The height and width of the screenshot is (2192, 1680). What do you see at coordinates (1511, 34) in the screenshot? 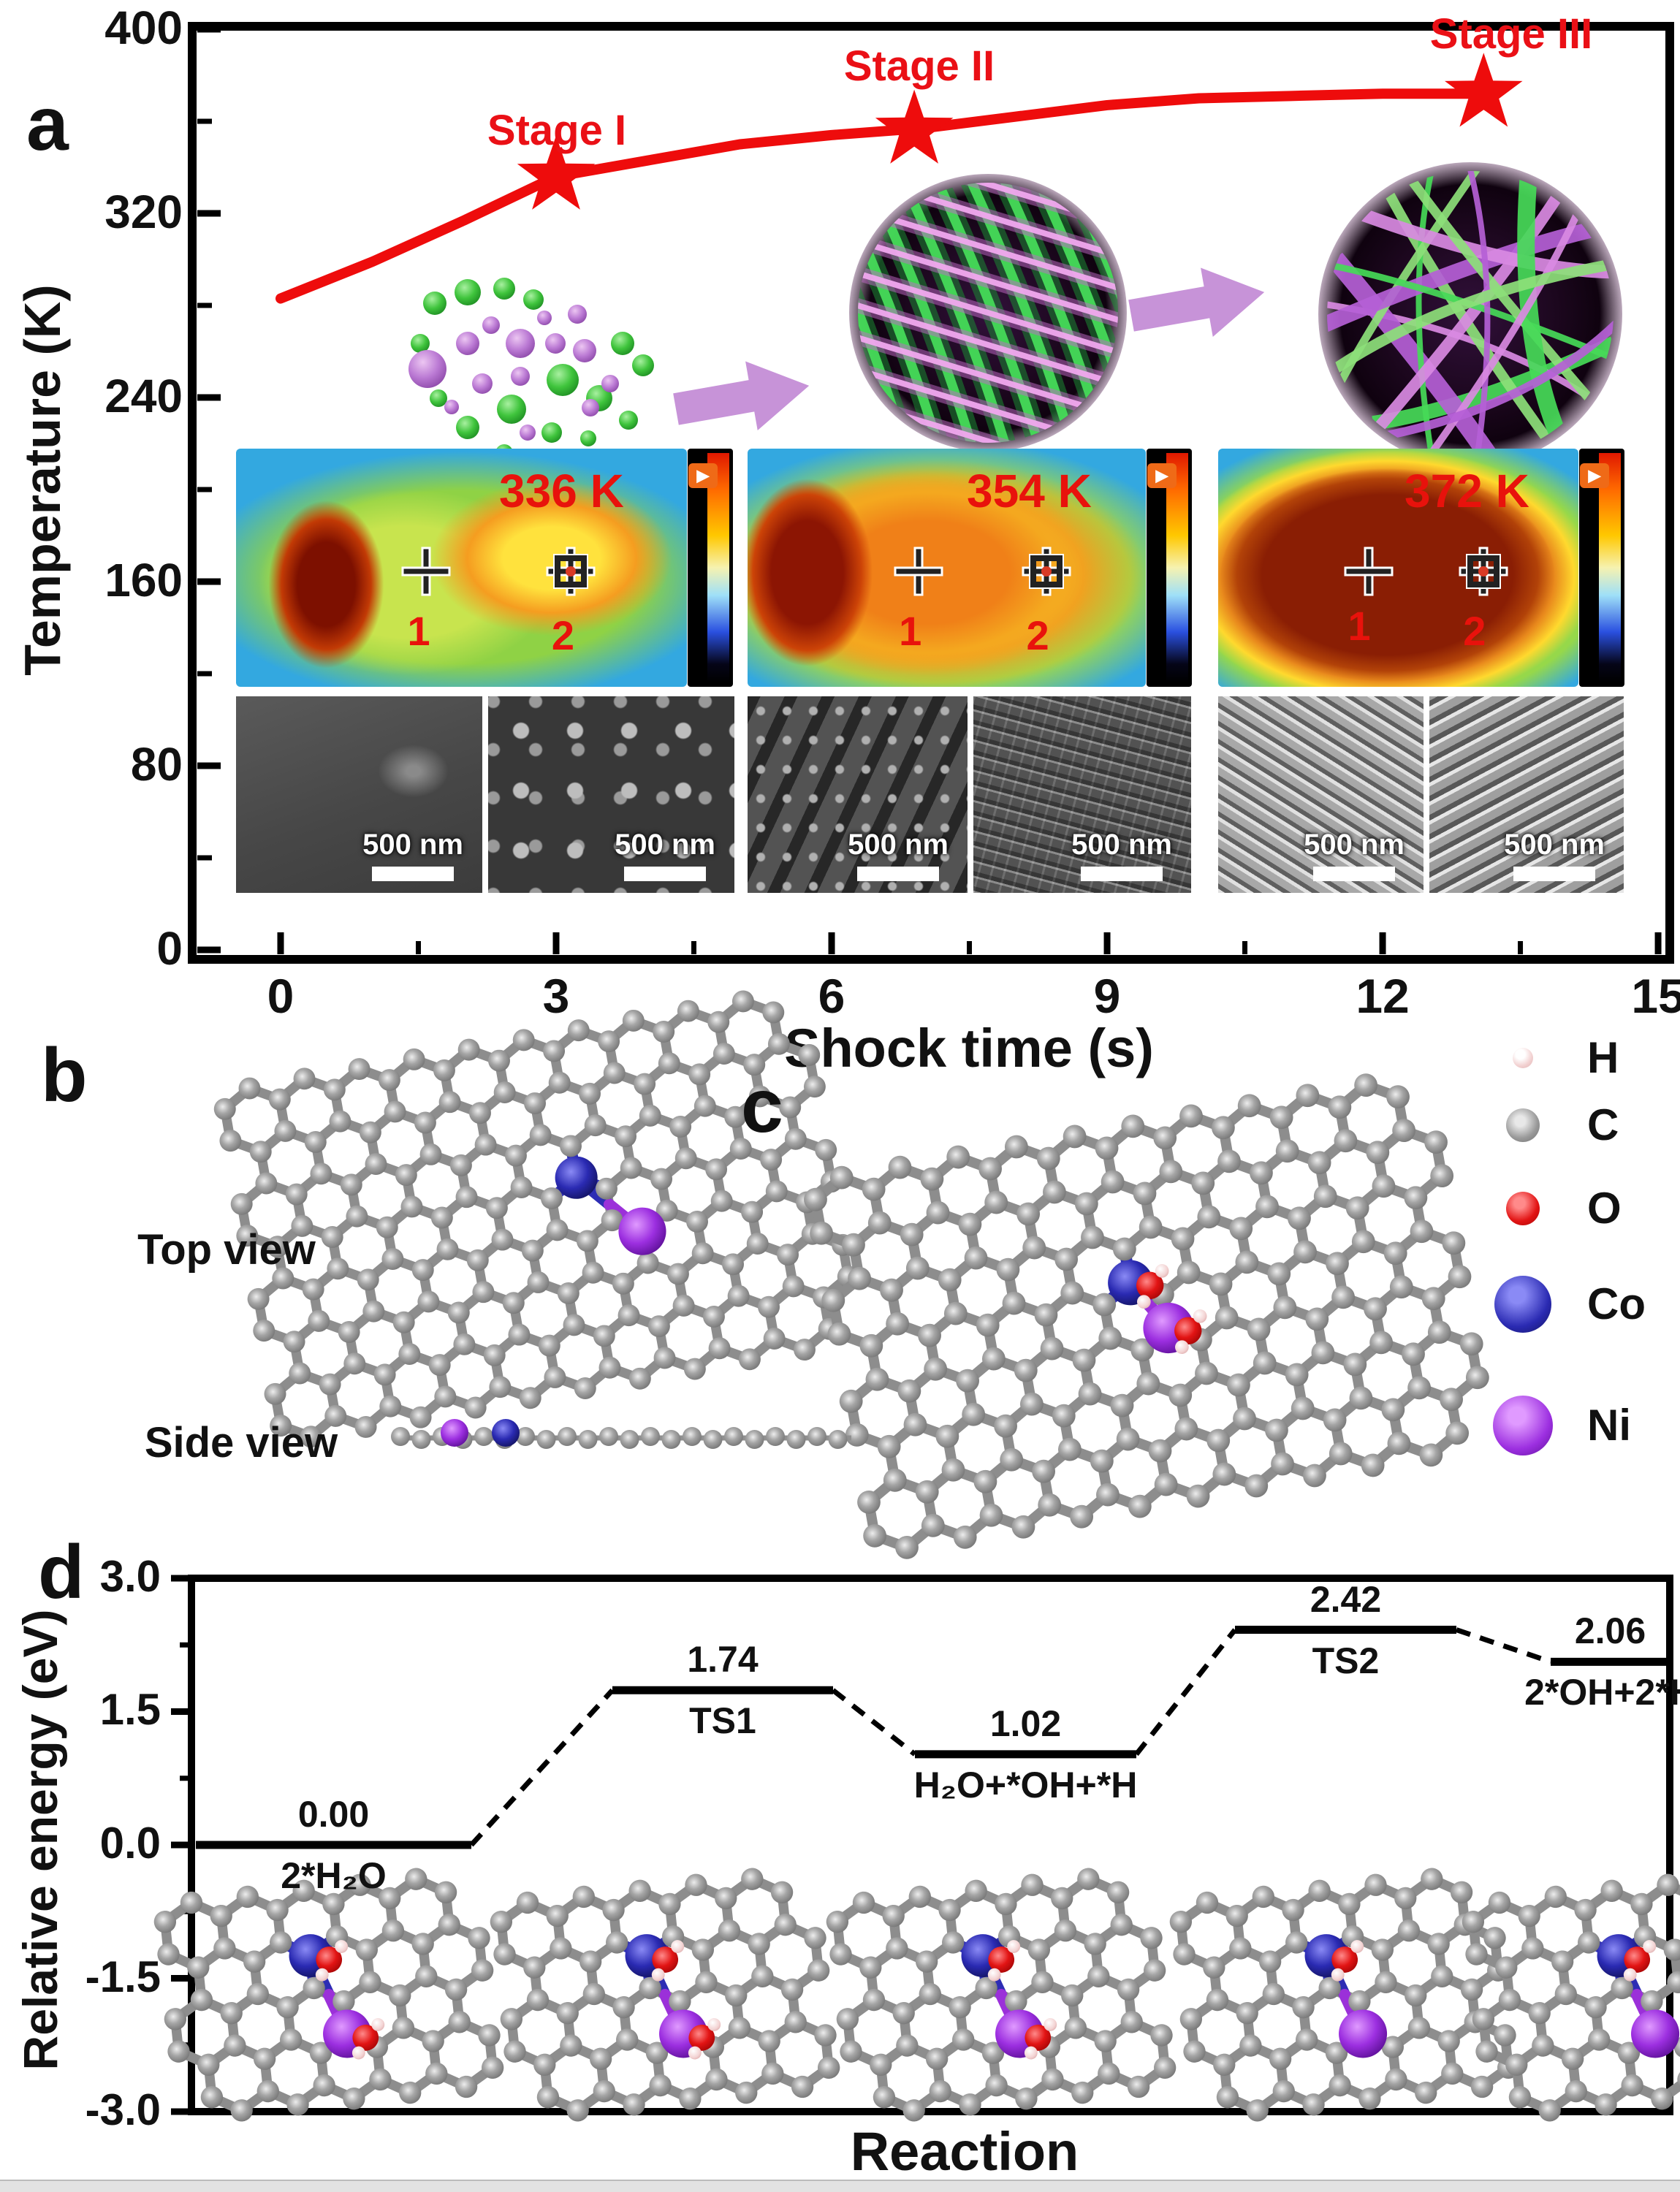
I see `stage-3-label: Stage III` at bounding box center [1511, 34].